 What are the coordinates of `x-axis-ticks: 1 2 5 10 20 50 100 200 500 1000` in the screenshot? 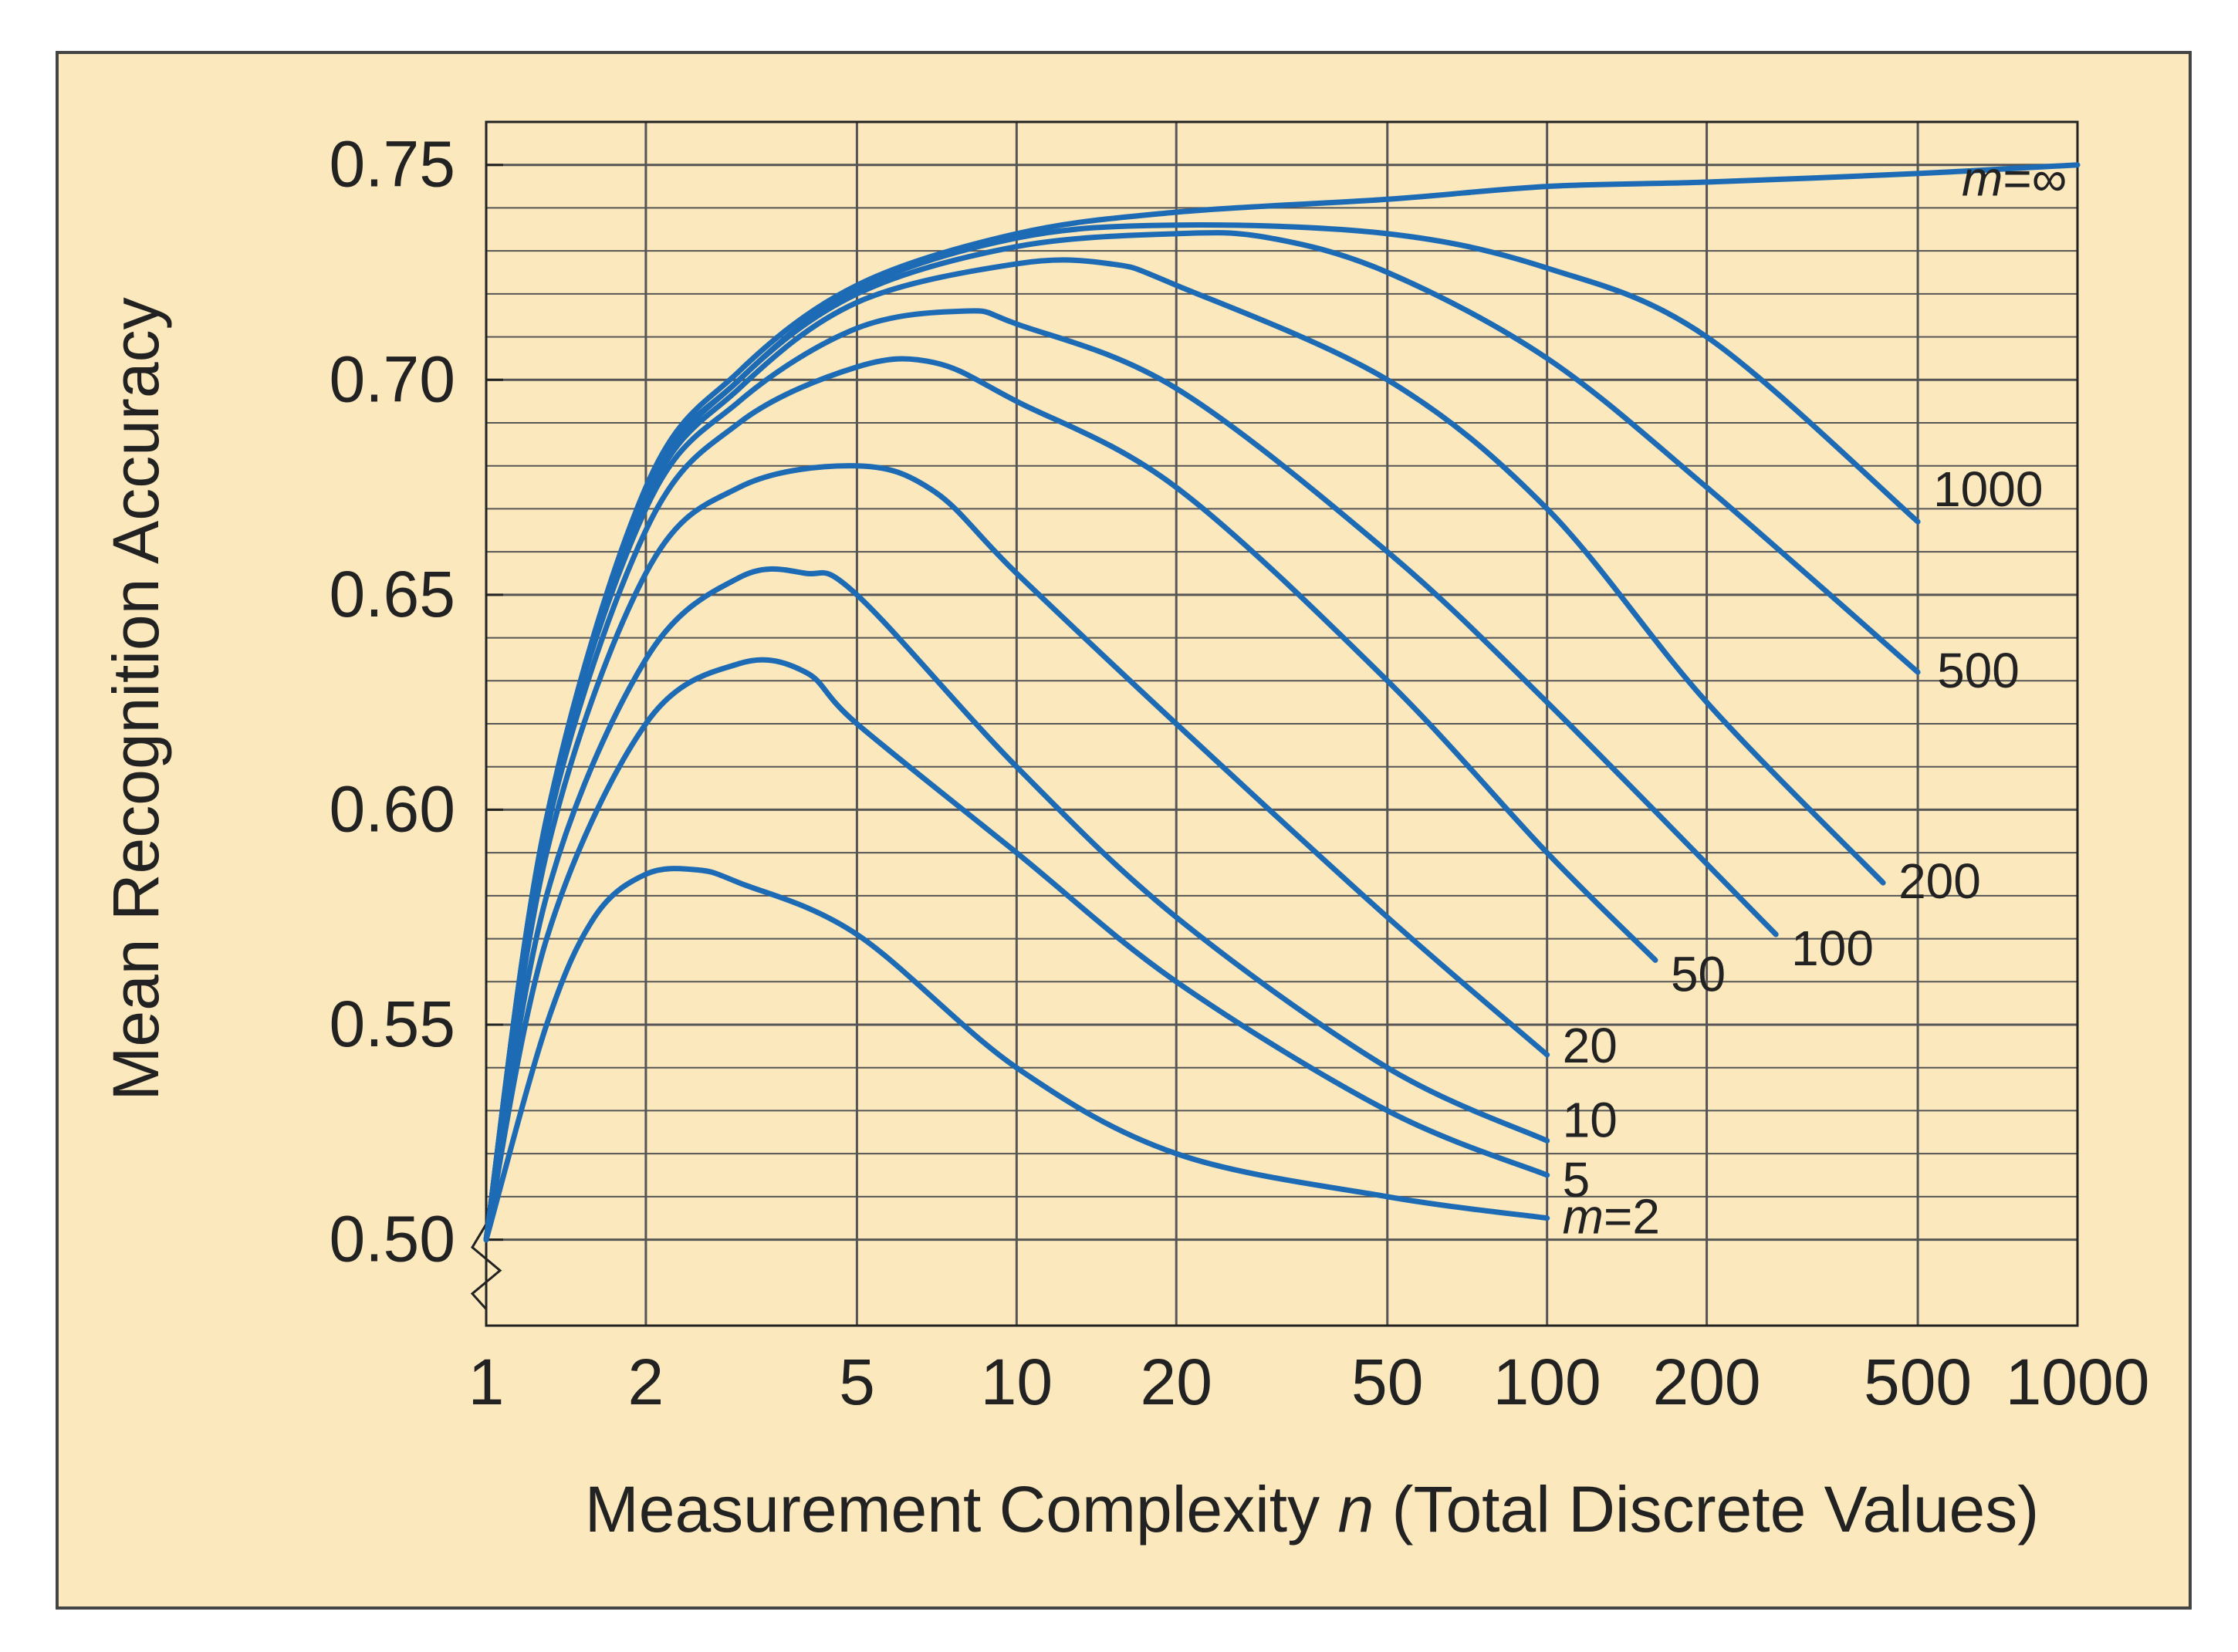 It's located at (1309, 1382).